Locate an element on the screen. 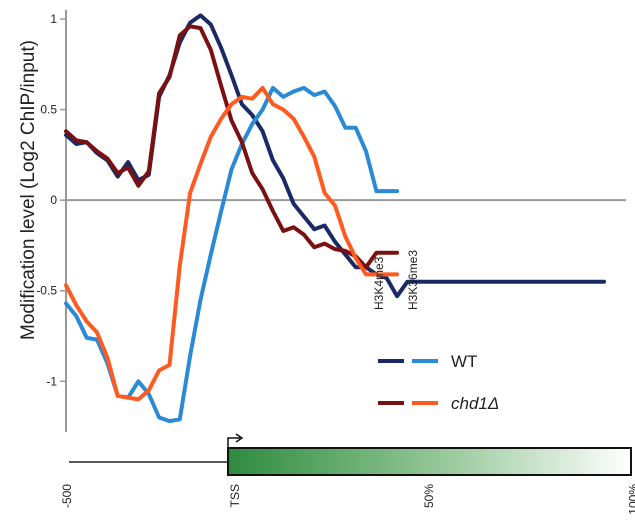 Image resolution: width=635 pixels, height=524 pixels. x-tick-labels: -500 TSS 50% 100% is located at coordinates (347, 499).